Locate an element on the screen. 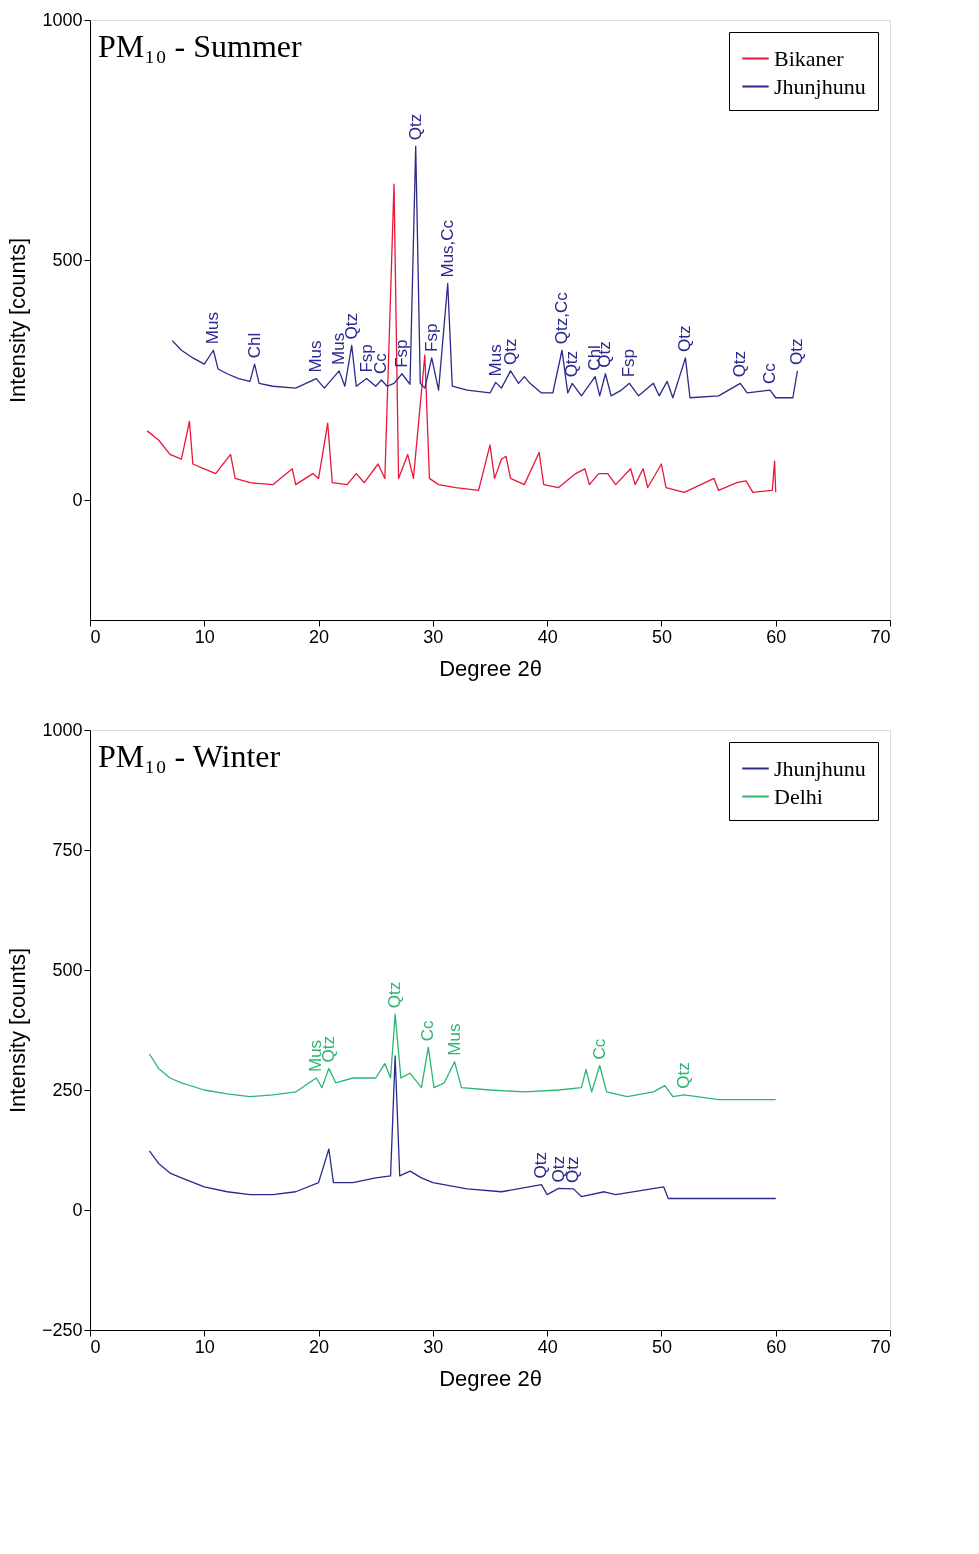 The image size is (979, 1554). y-tick-label: 250 is located at coordinates (67, 1089).